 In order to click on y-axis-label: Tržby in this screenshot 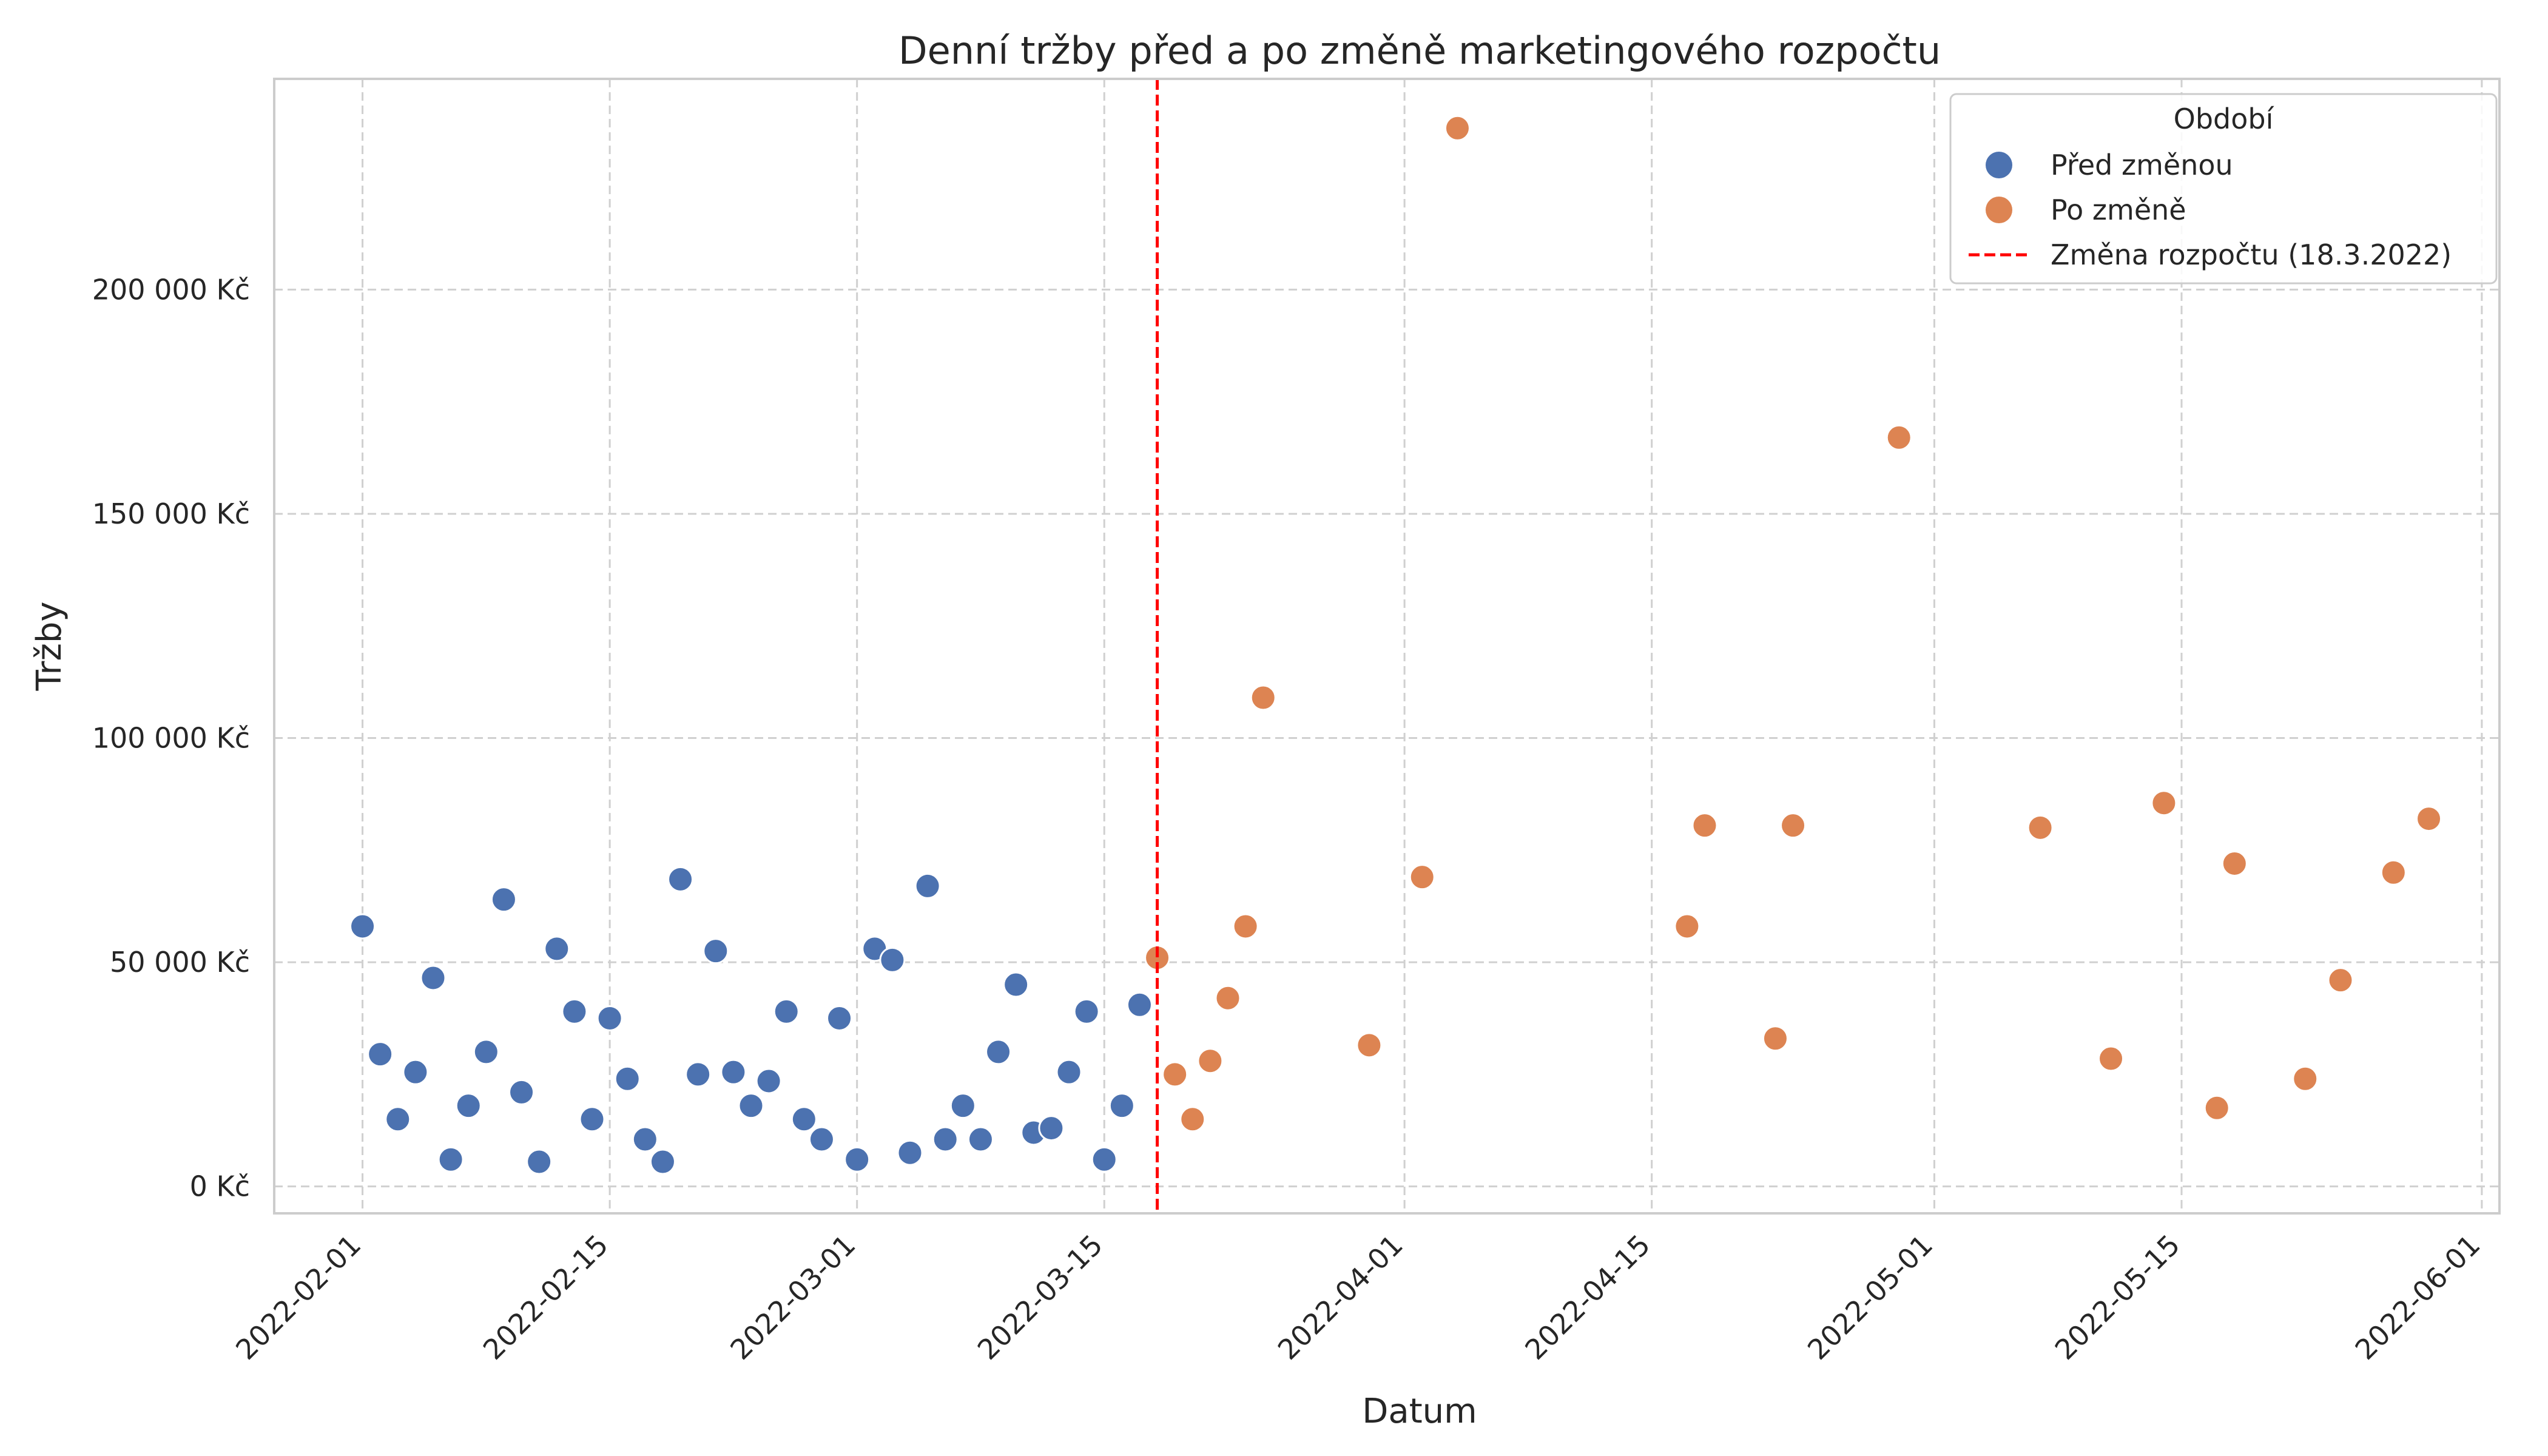, I will do `click(49, 646)`.